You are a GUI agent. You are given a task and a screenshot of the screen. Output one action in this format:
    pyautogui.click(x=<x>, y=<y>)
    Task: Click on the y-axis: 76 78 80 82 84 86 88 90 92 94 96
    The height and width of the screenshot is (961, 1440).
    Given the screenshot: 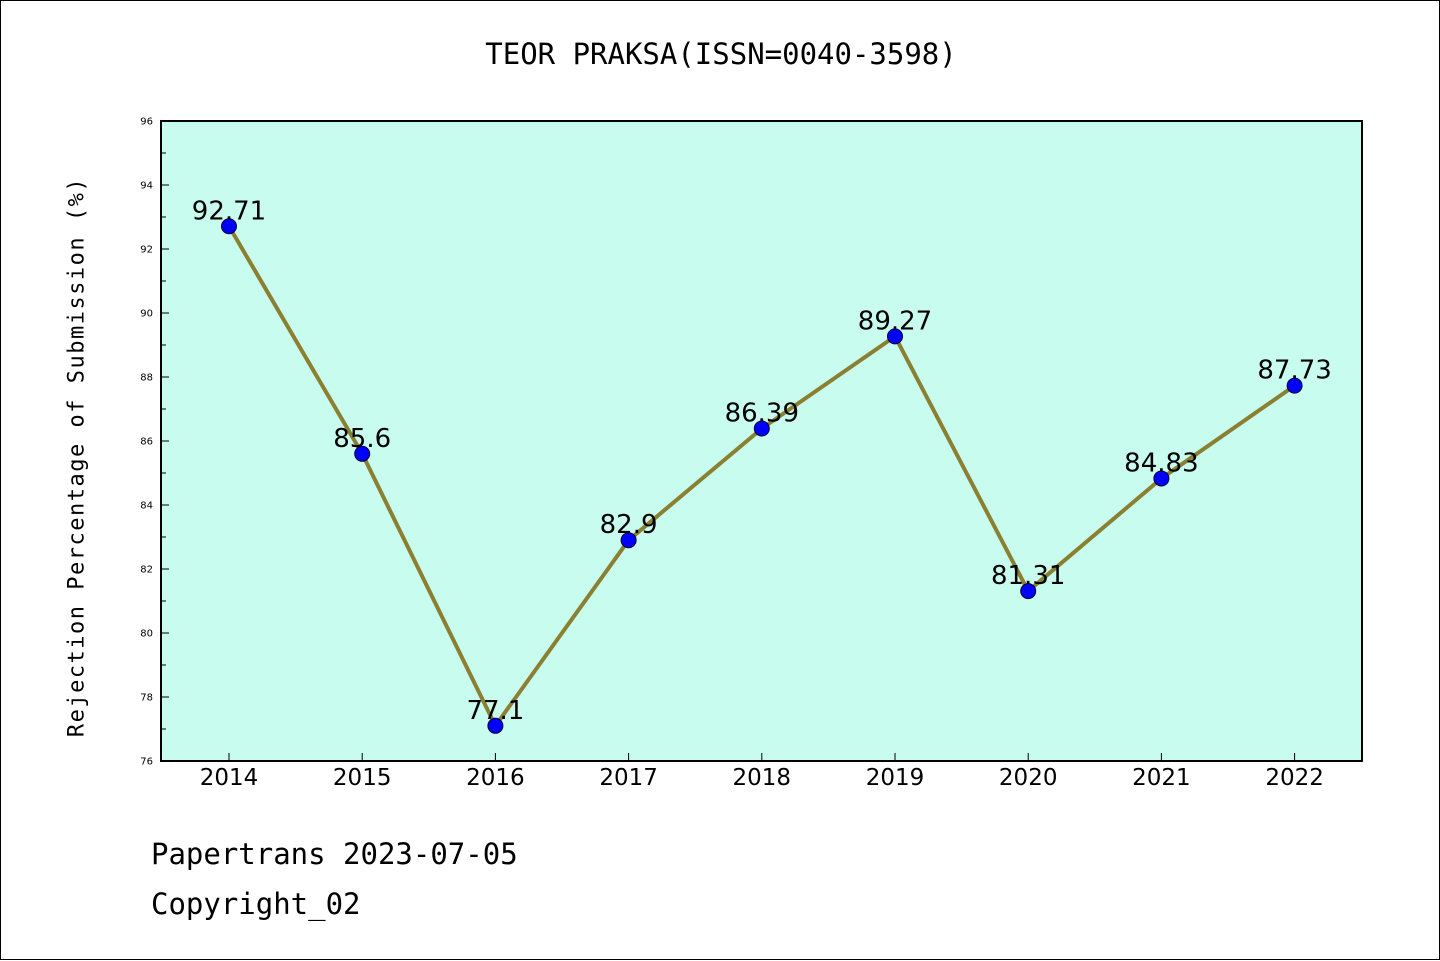 What is the action you would take?
    pyautogui.click(x=154, y=442)
    